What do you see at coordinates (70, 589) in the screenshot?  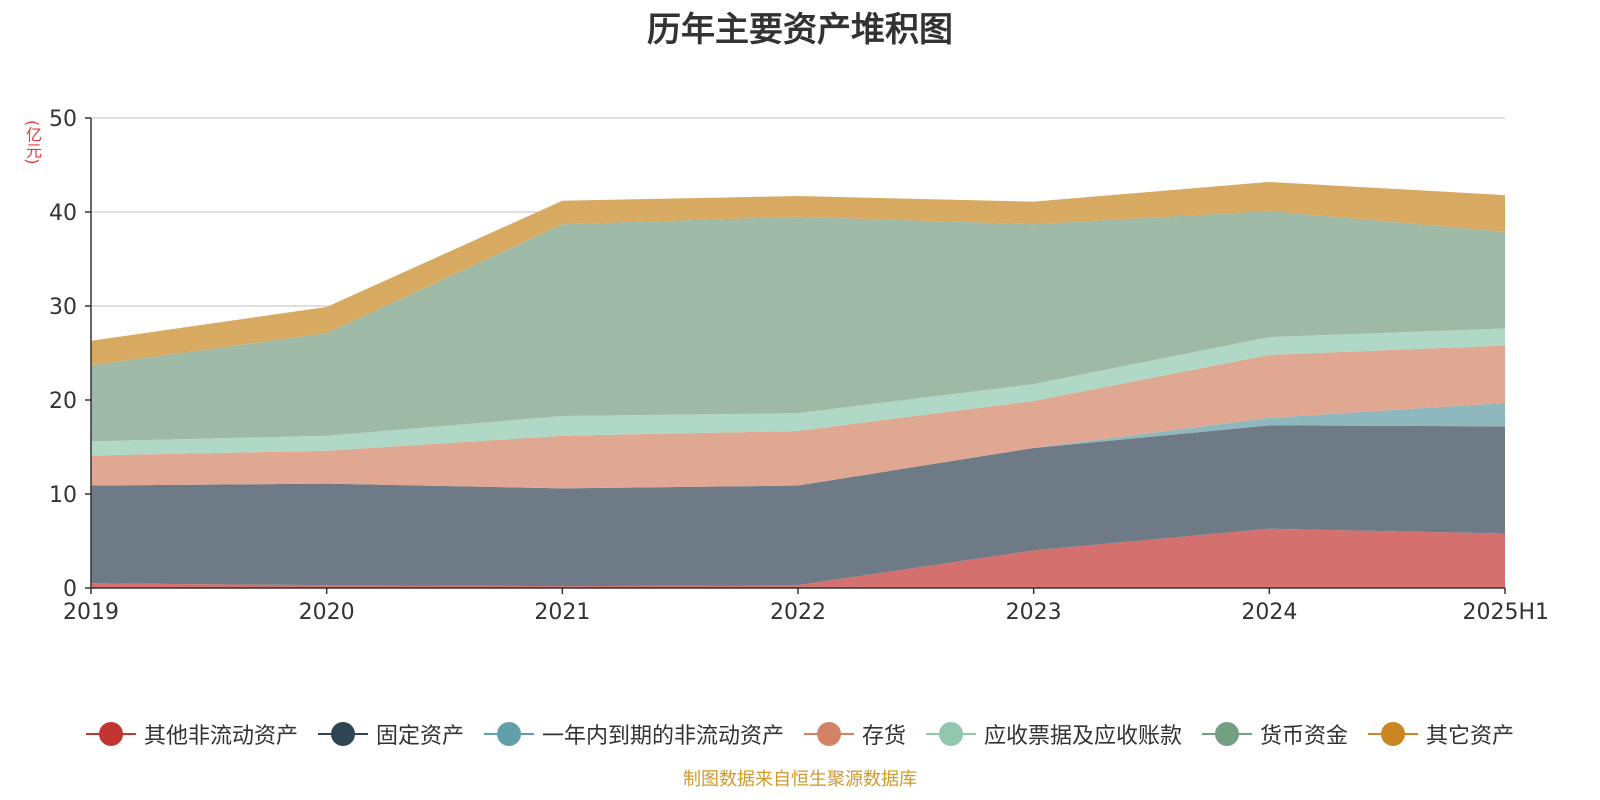 I see `y-tick-label-0: 0` at bounding box center [70, 589].